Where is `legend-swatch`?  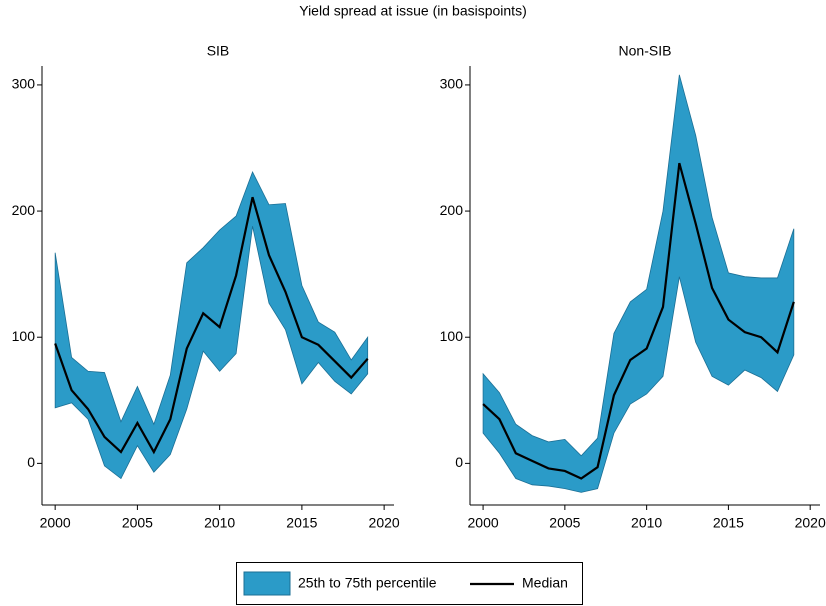 legend-swatch is located at coordinates (267, 583).